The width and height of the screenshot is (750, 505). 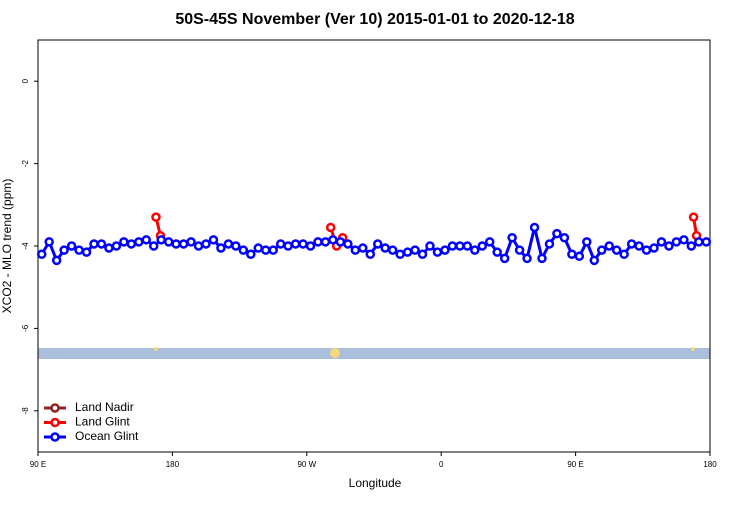 What do you see at coordinates (306, 464) in the screenshot?
I see `x-tick-label: 90 W` at bounding box center [306, 464].